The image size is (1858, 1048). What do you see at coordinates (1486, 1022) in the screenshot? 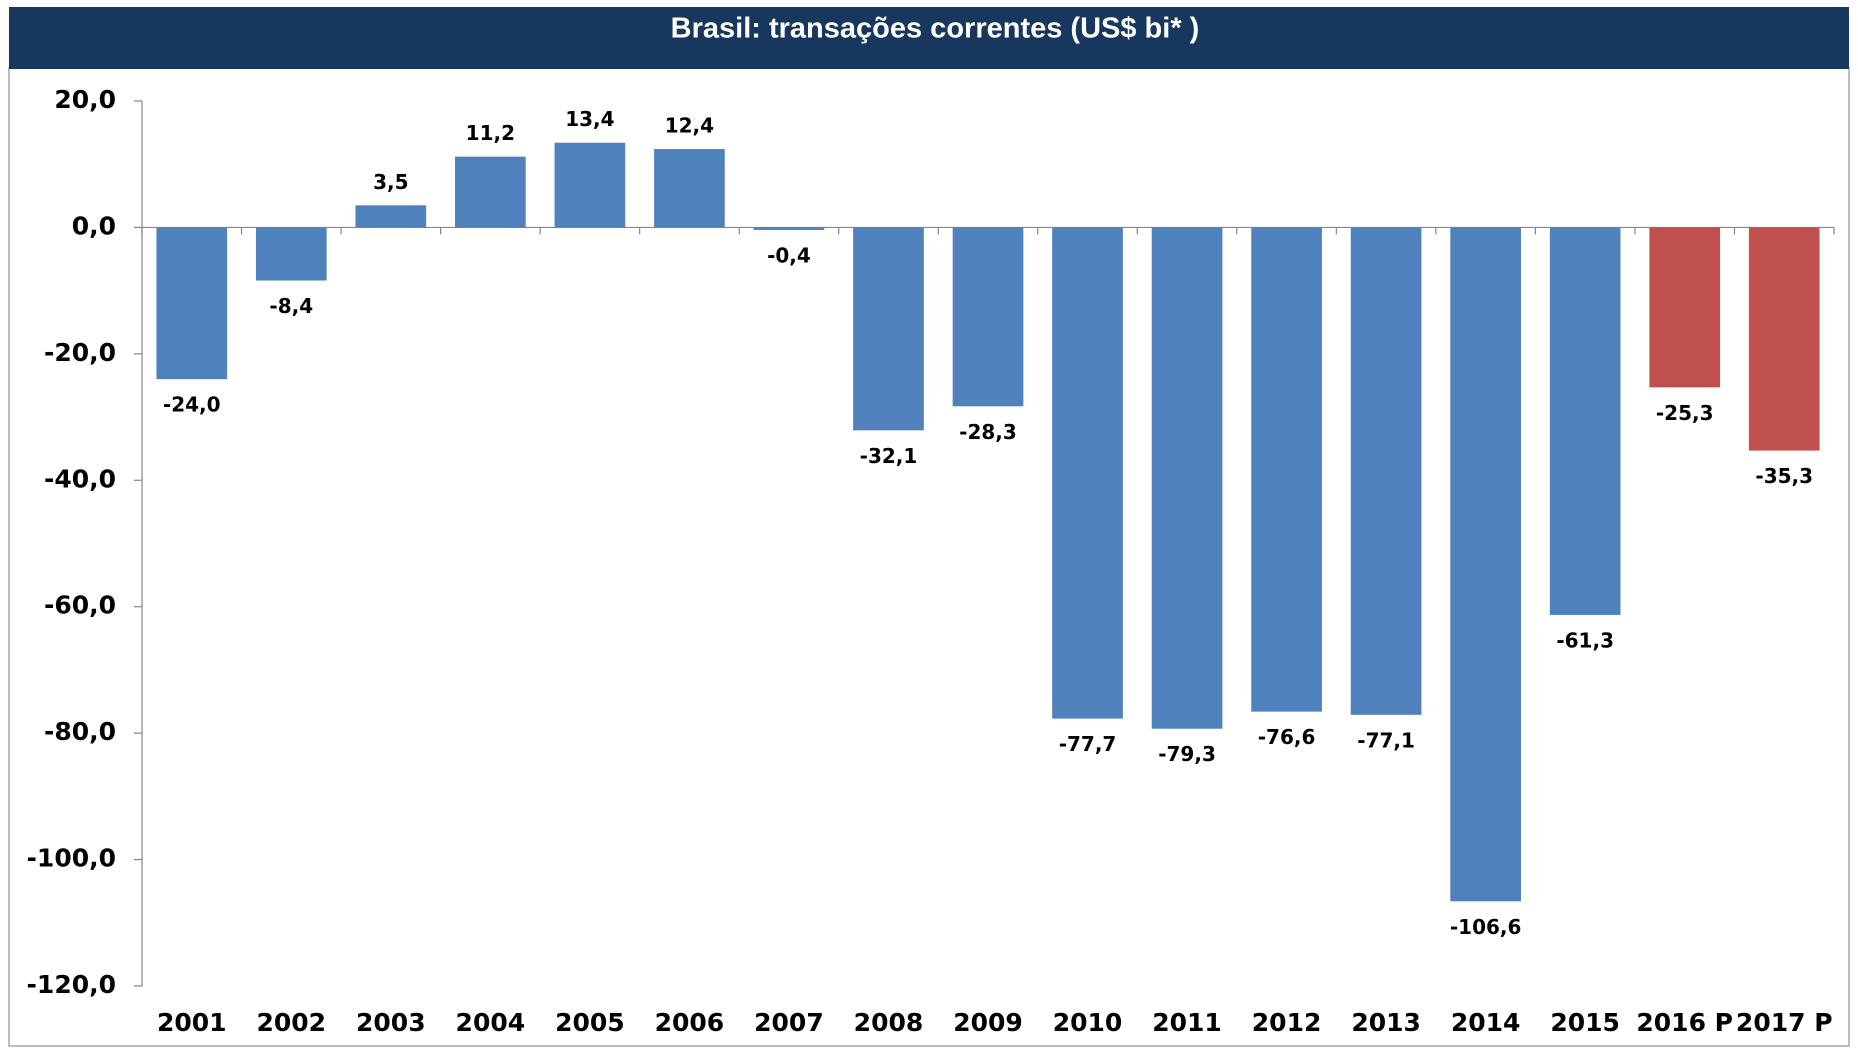
I see `x-tick-label: 2014` at bounding box center [1486, 1022].